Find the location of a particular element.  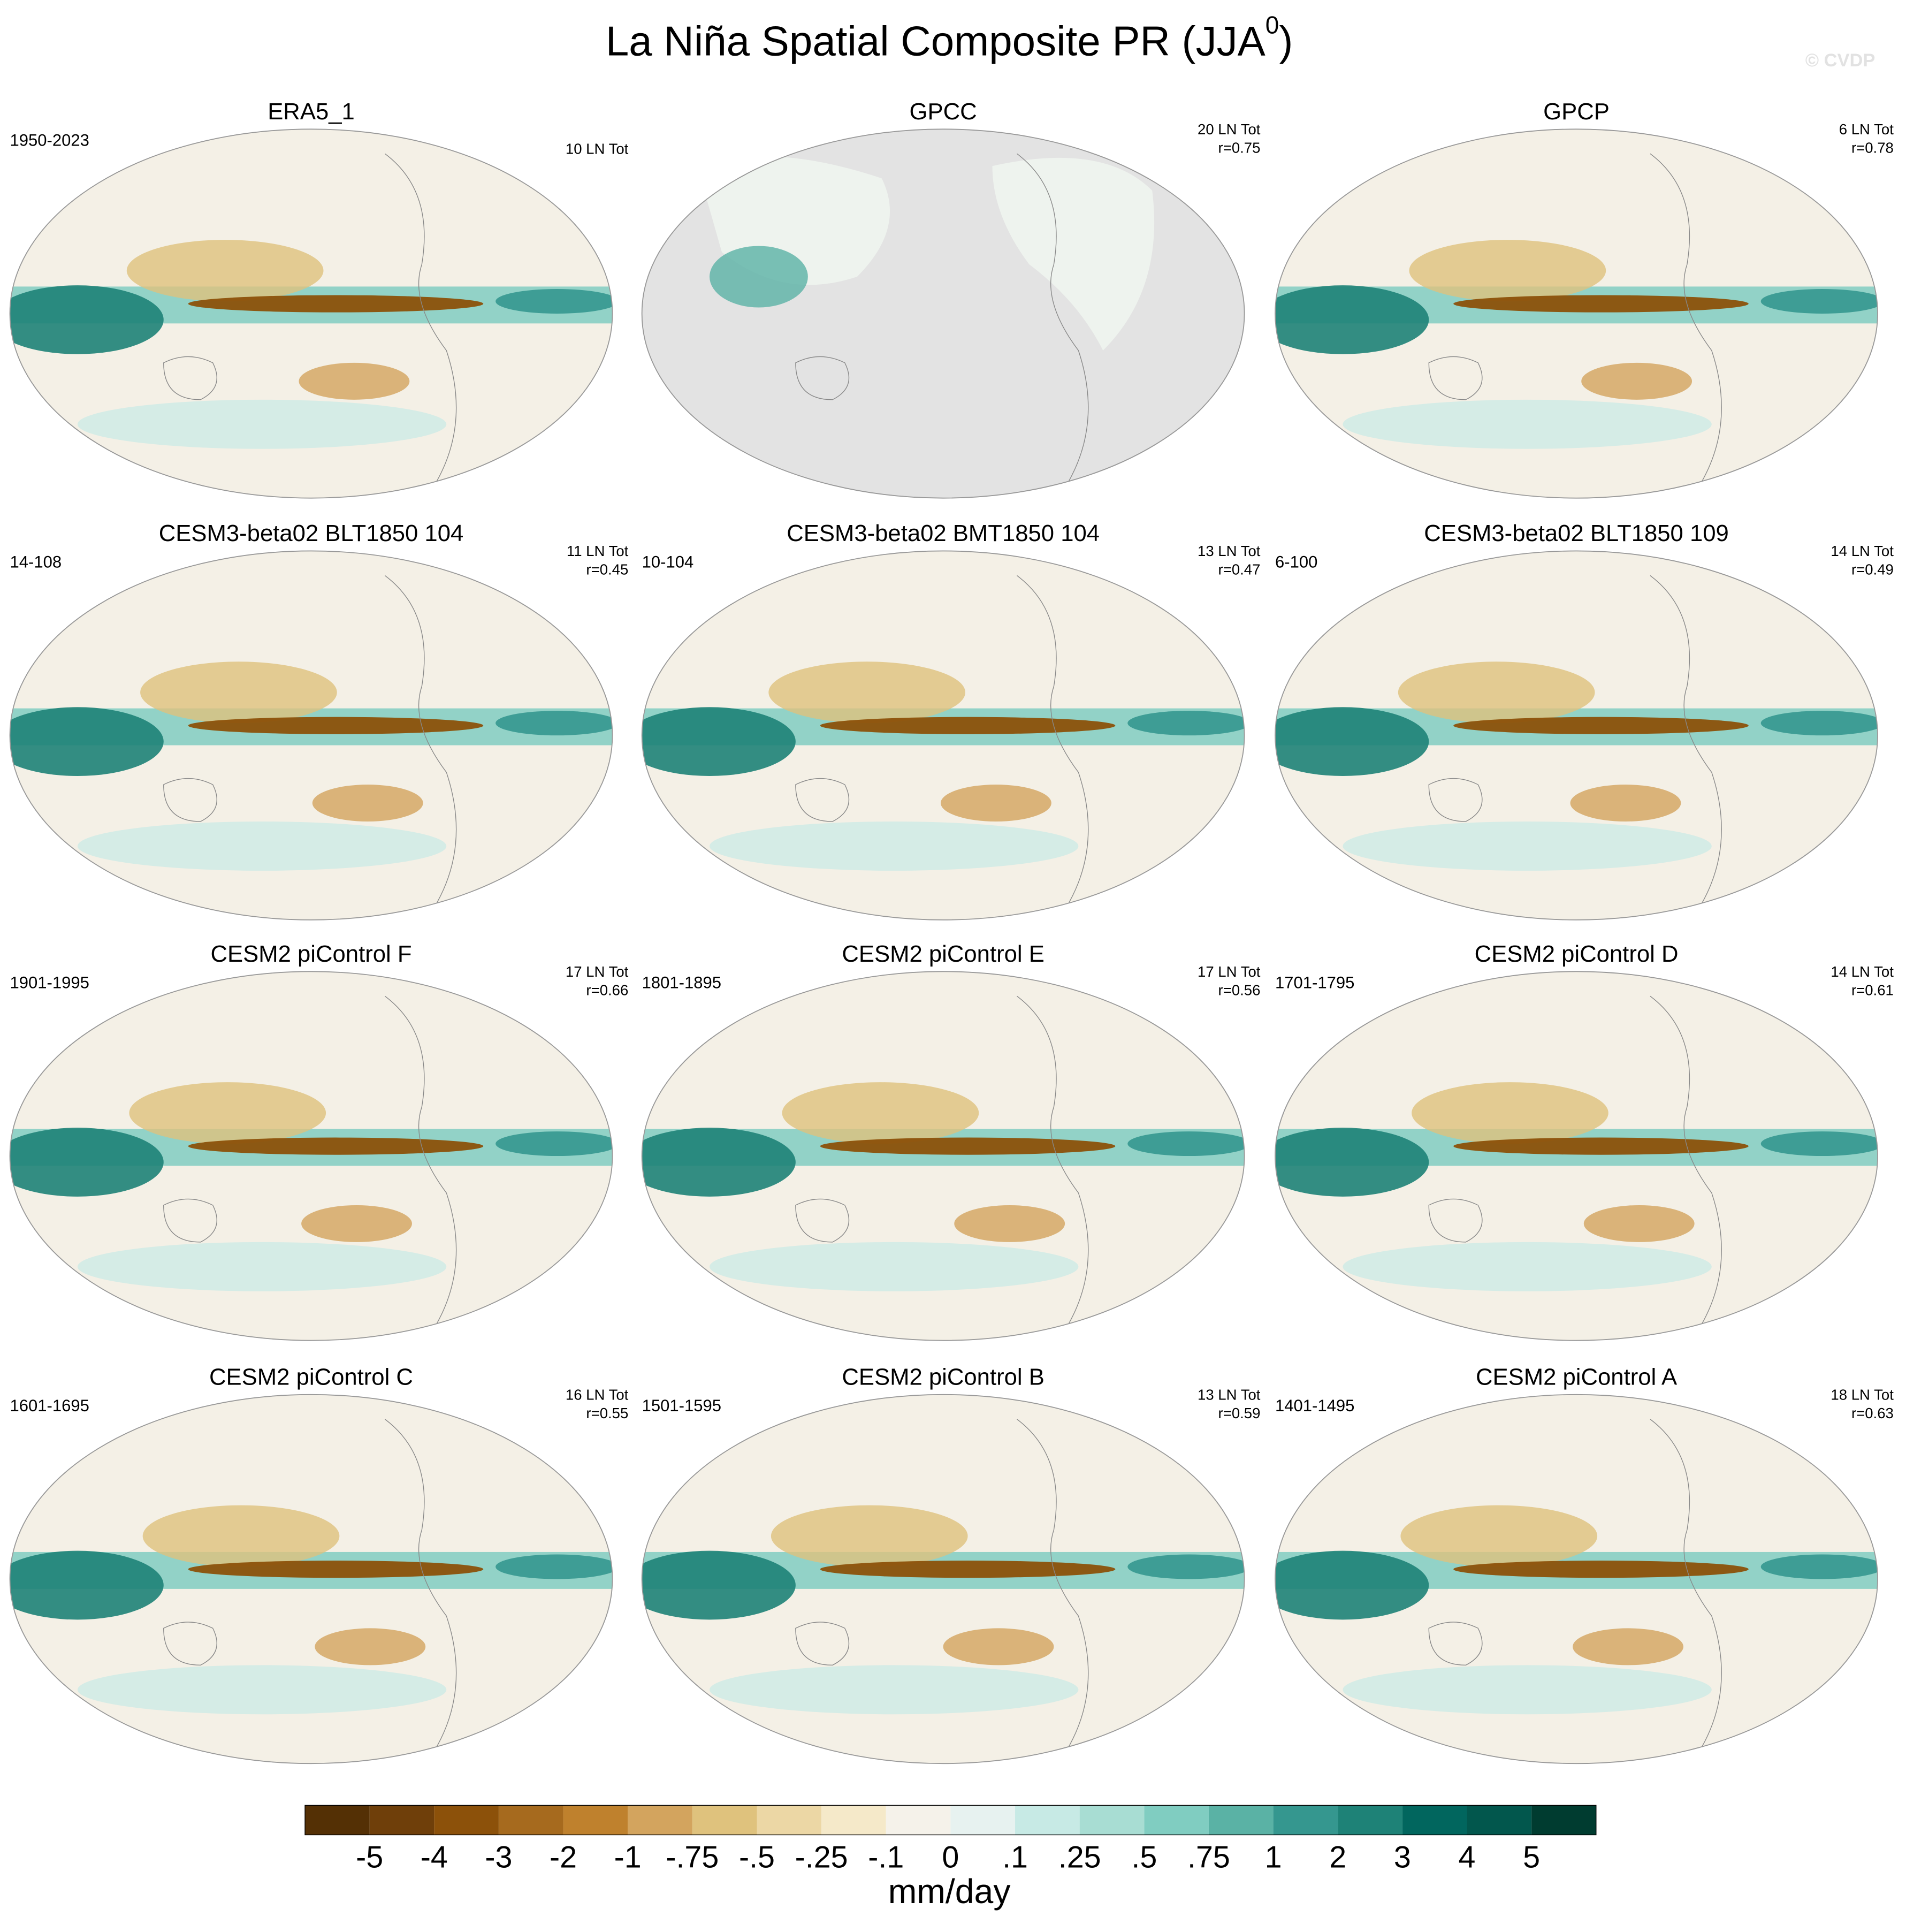

panel-title: CESM2 piControl B is located at coordinates (943, 1377).